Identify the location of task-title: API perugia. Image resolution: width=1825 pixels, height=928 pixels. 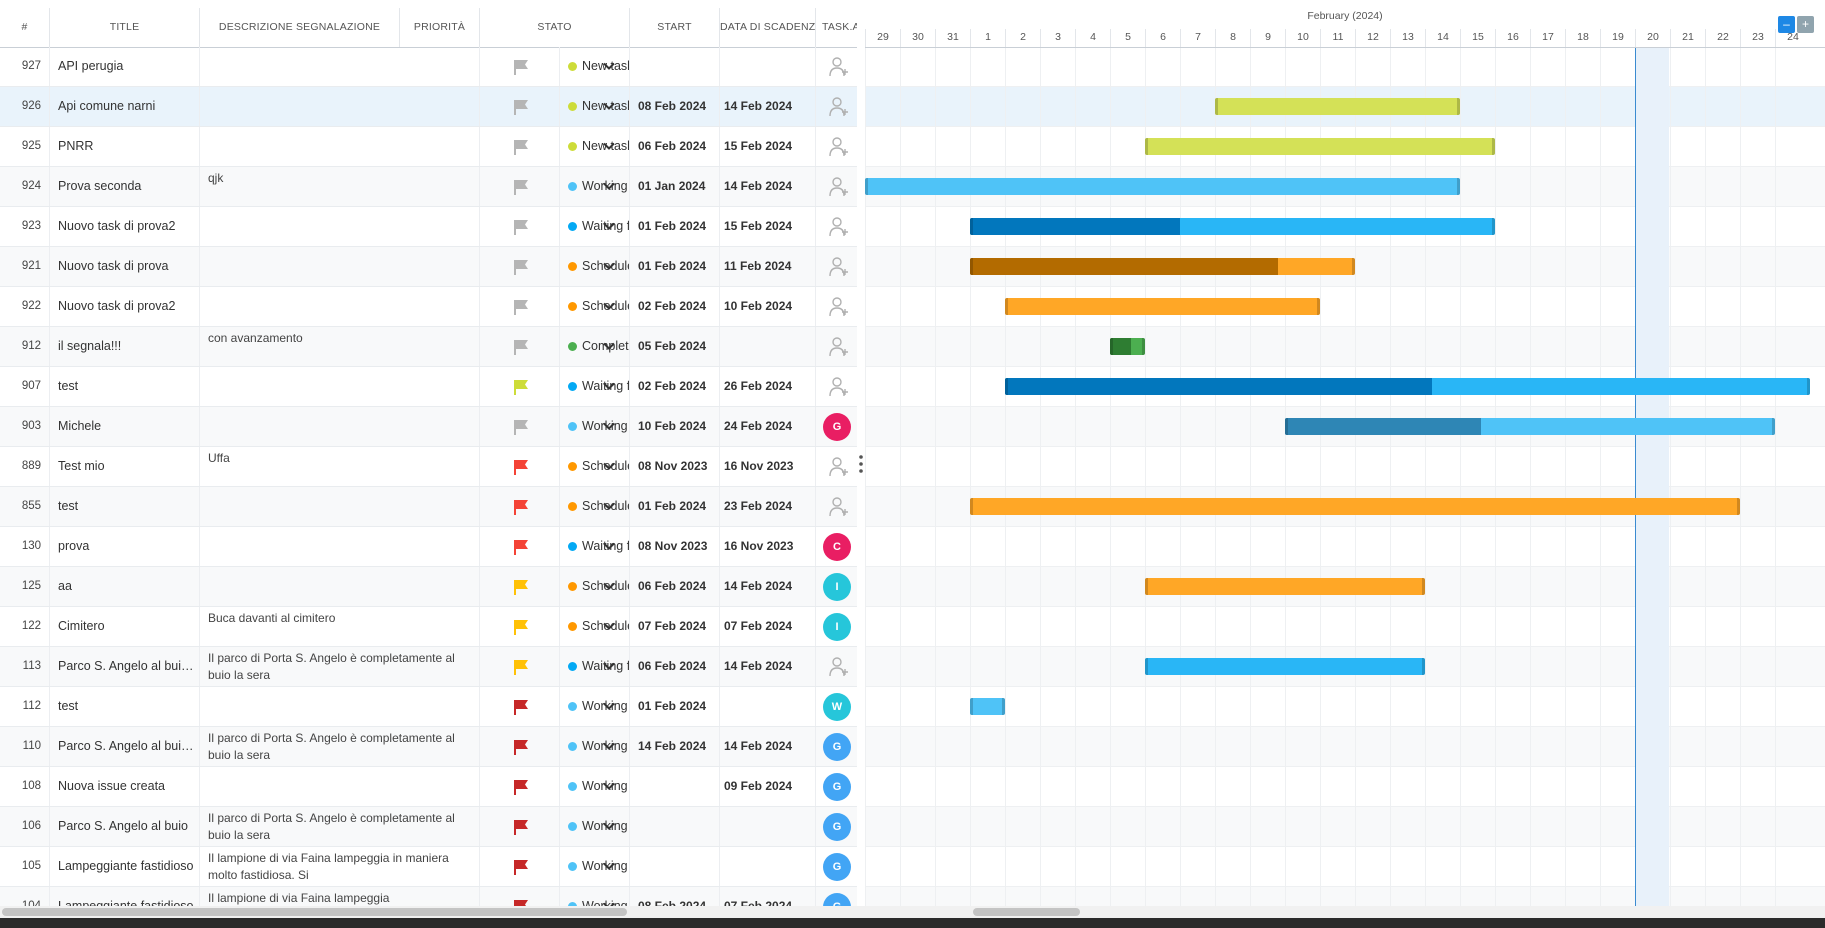
(125, 66).